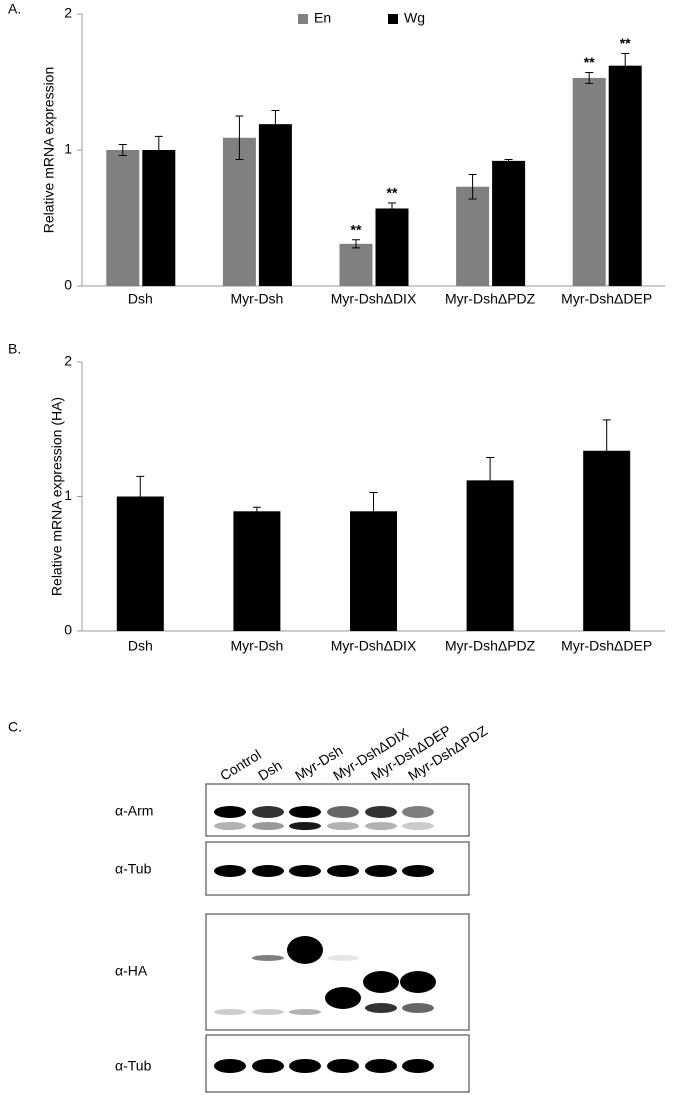  What do you see at coordinates (57, 496) in the screenshot?
I see `y-axis-label: Relative mRNA expression (HA)` at bounding box center [57, 496].